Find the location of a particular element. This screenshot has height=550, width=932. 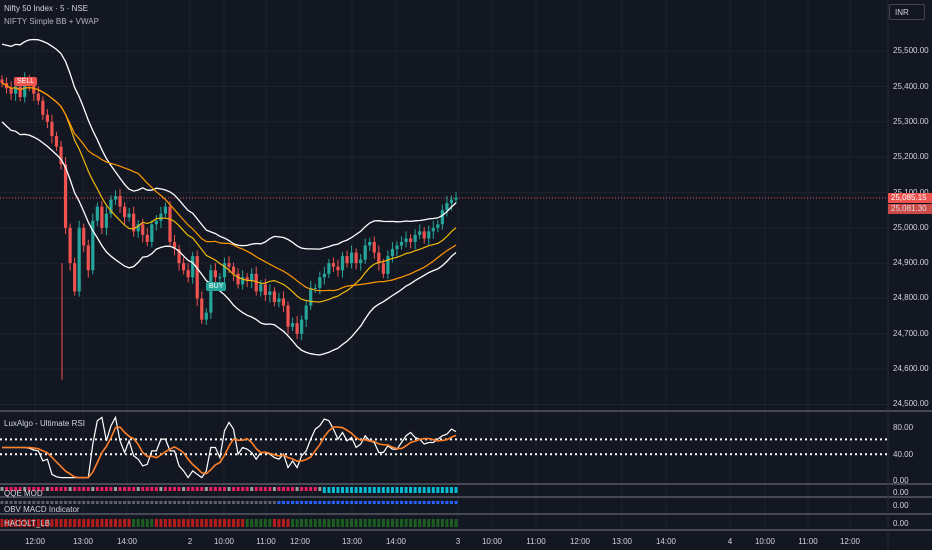

hacolt-pane-title: HACOLT_LB is located at coordinates (27, 523).